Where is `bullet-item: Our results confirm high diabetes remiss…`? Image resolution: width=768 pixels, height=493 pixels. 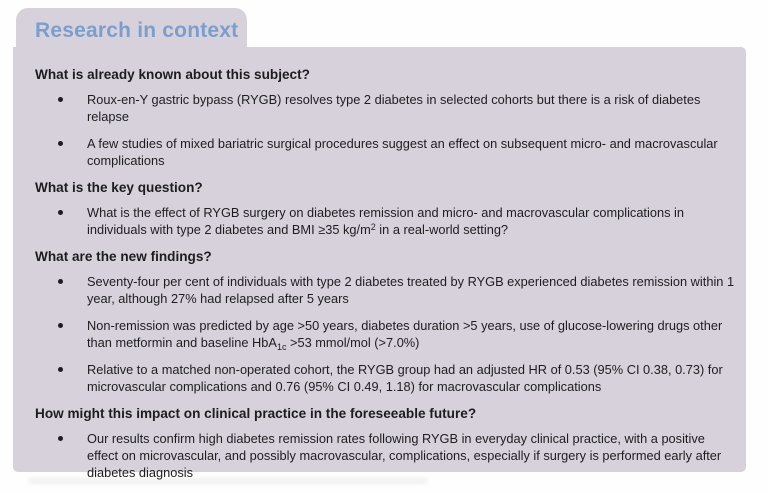
bullet-item: Our results confirm high diabetes remiss… is located at coordinates (385, 455).